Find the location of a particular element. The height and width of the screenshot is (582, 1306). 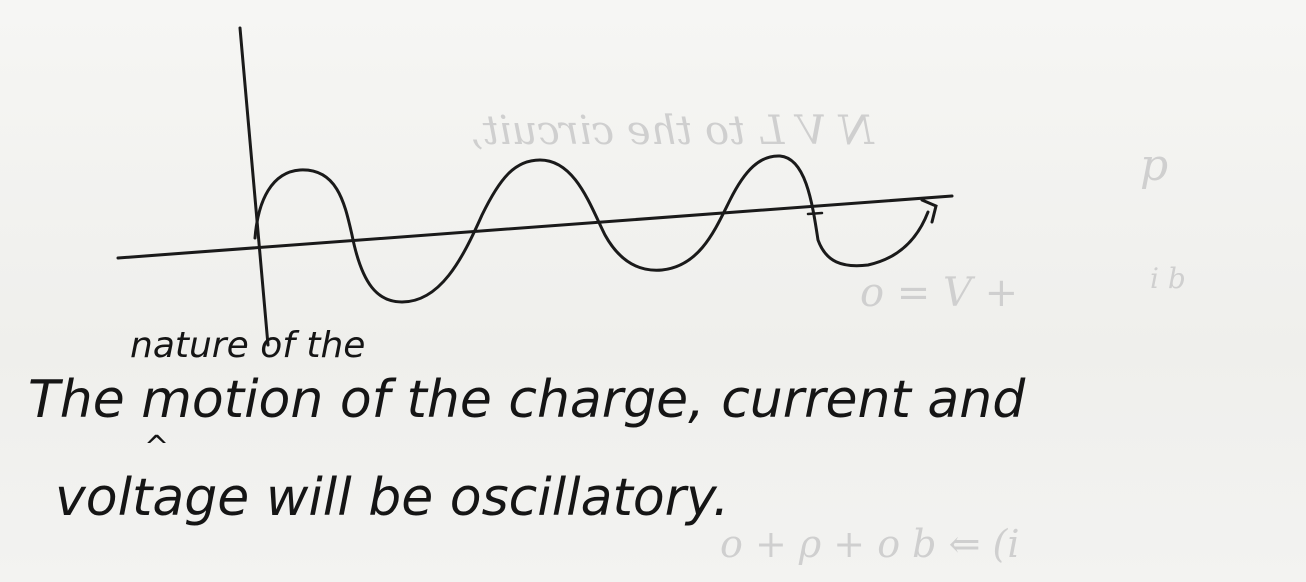

x-axis is located at coordinates (535, 227).